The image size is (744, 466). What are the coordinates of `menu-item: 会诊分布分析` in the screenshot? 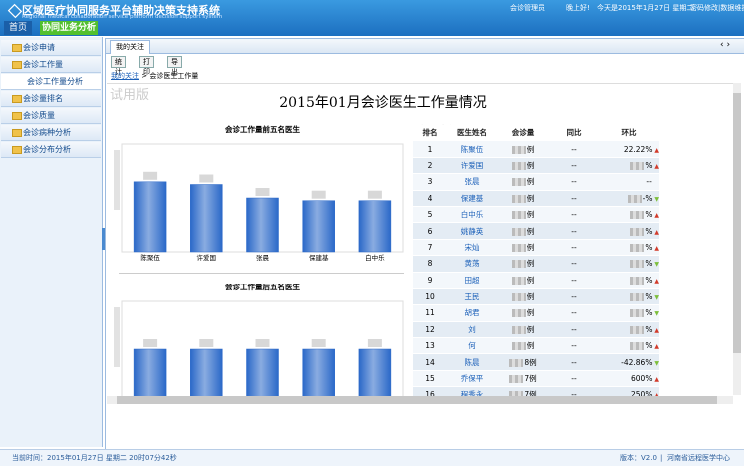 It's located at (51, 150).